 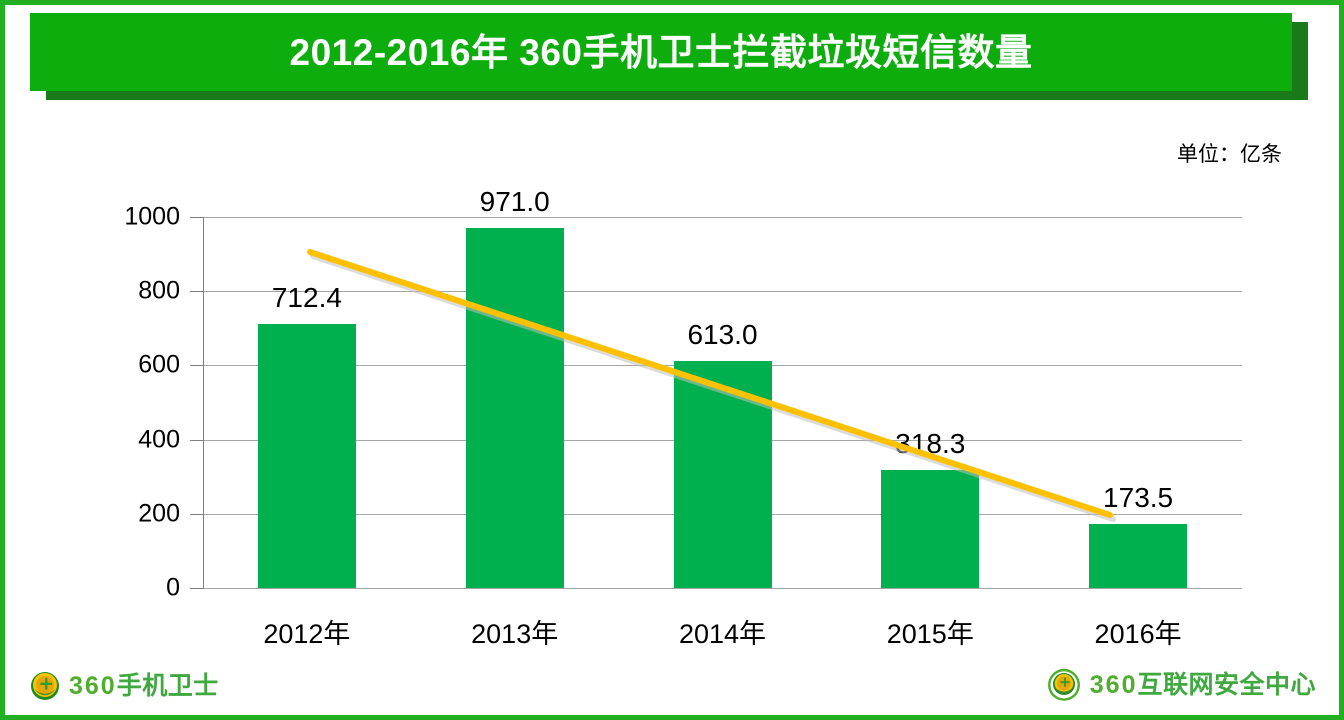 I want to click on unit-label: 单位：亿条, so click(x=1229, y=154).